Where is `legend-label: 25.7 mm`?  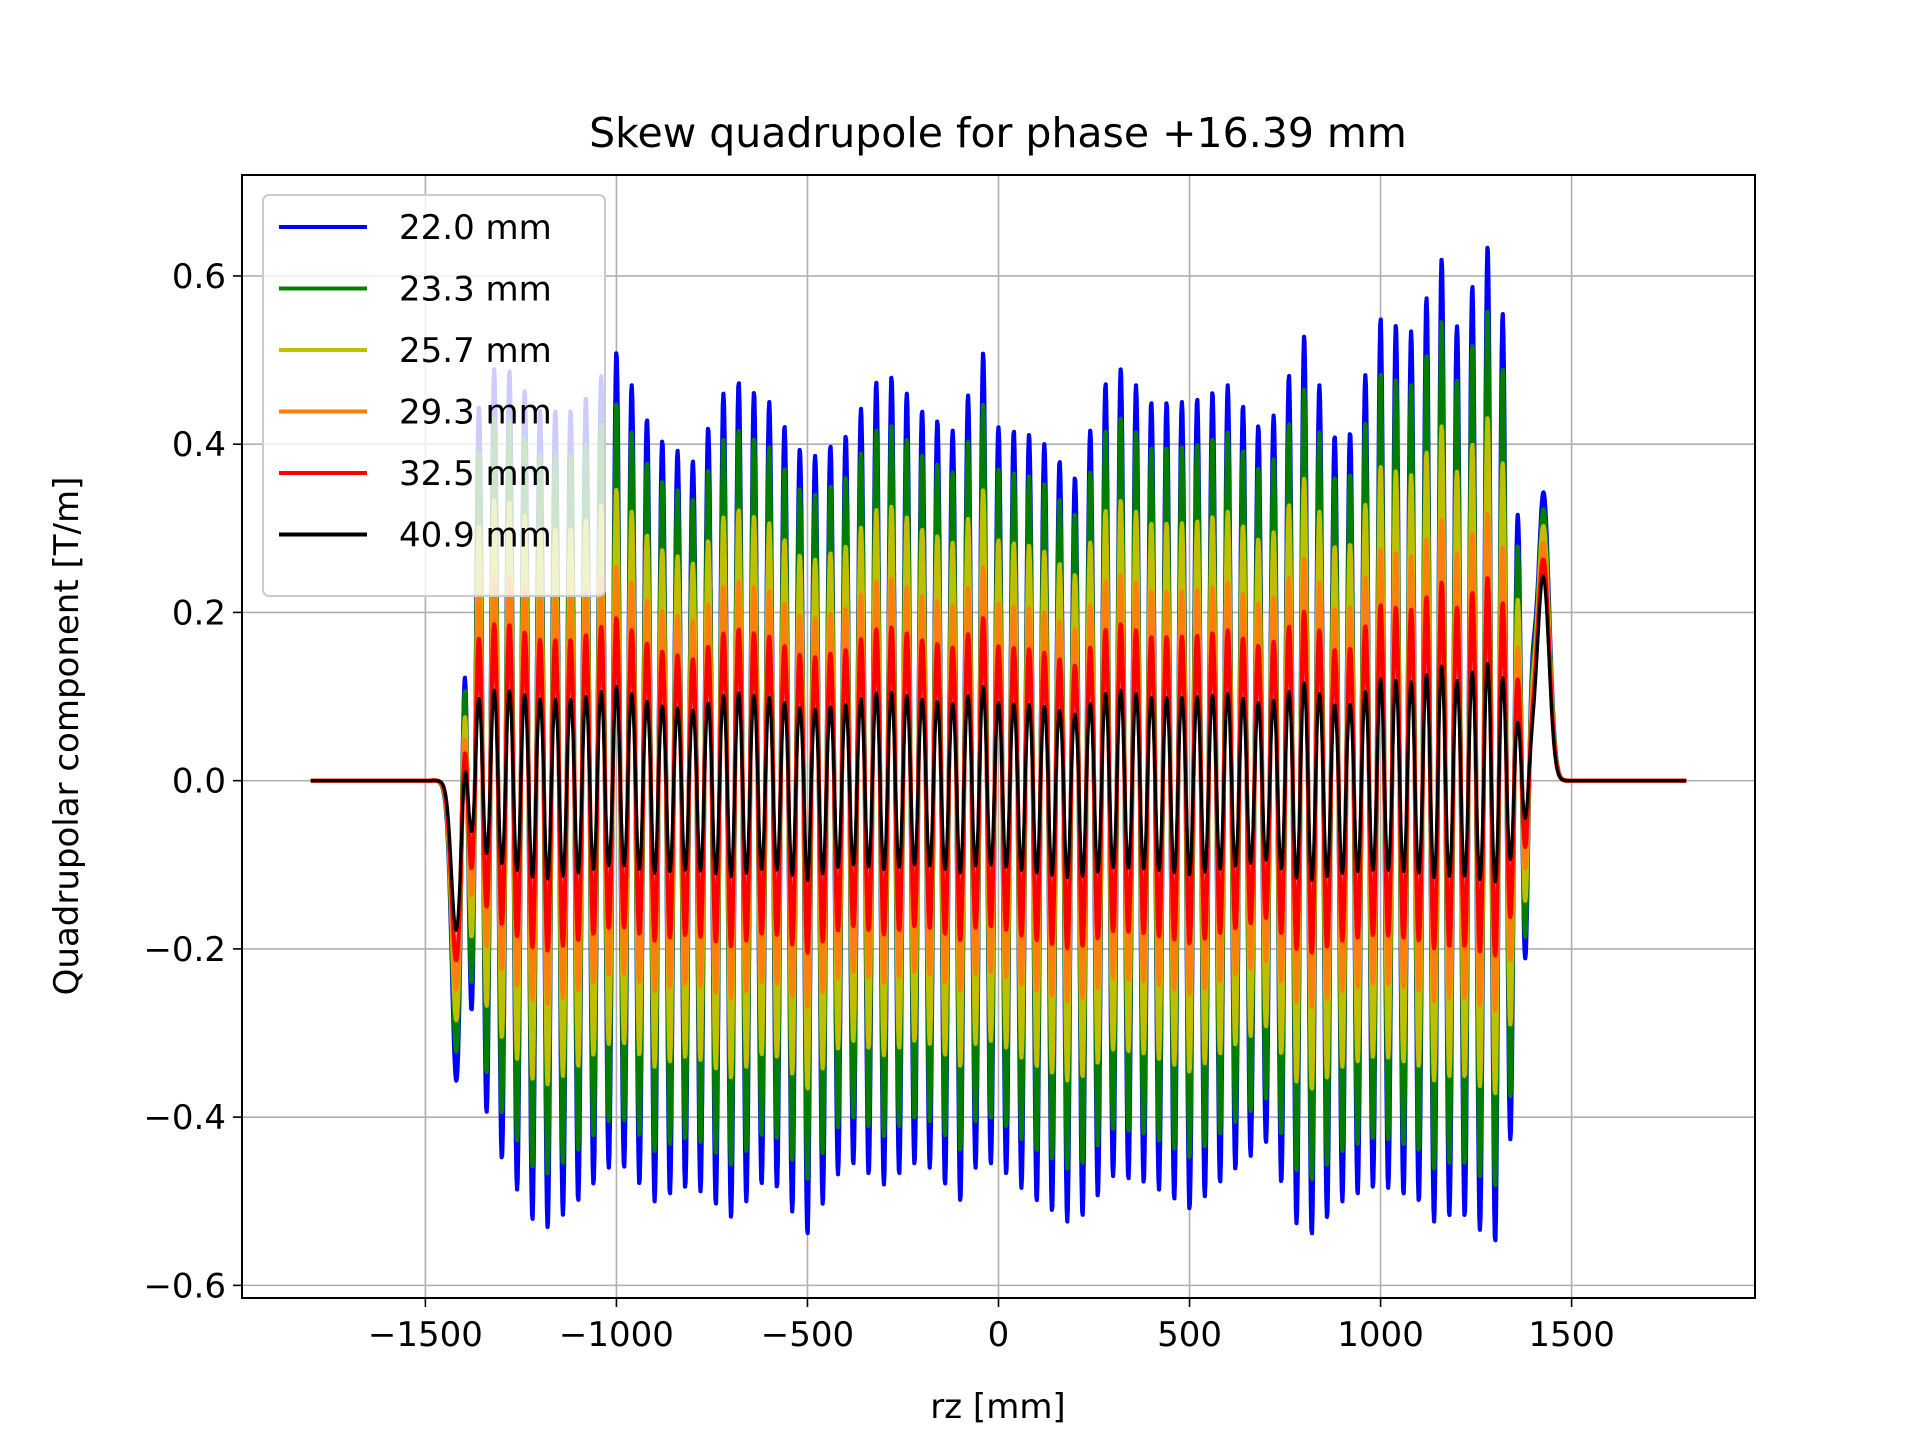 legend-label: 25.7 mm is located at coordinates (475, 351).